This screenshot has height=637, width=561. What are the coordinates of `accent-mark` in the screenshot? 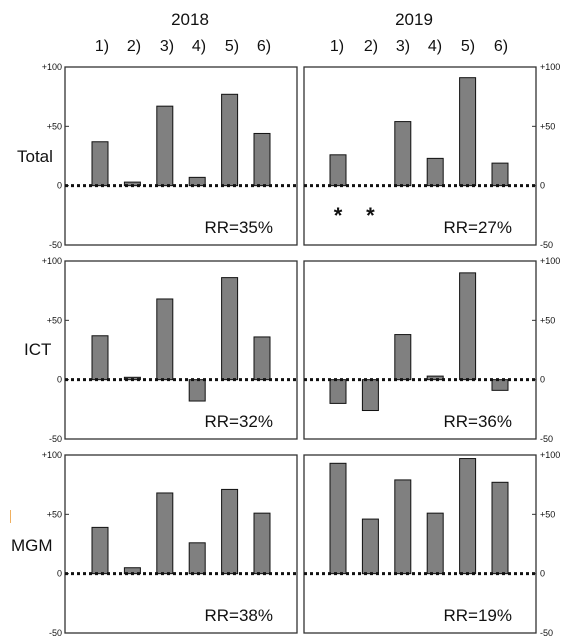 It's located at (10, 516).